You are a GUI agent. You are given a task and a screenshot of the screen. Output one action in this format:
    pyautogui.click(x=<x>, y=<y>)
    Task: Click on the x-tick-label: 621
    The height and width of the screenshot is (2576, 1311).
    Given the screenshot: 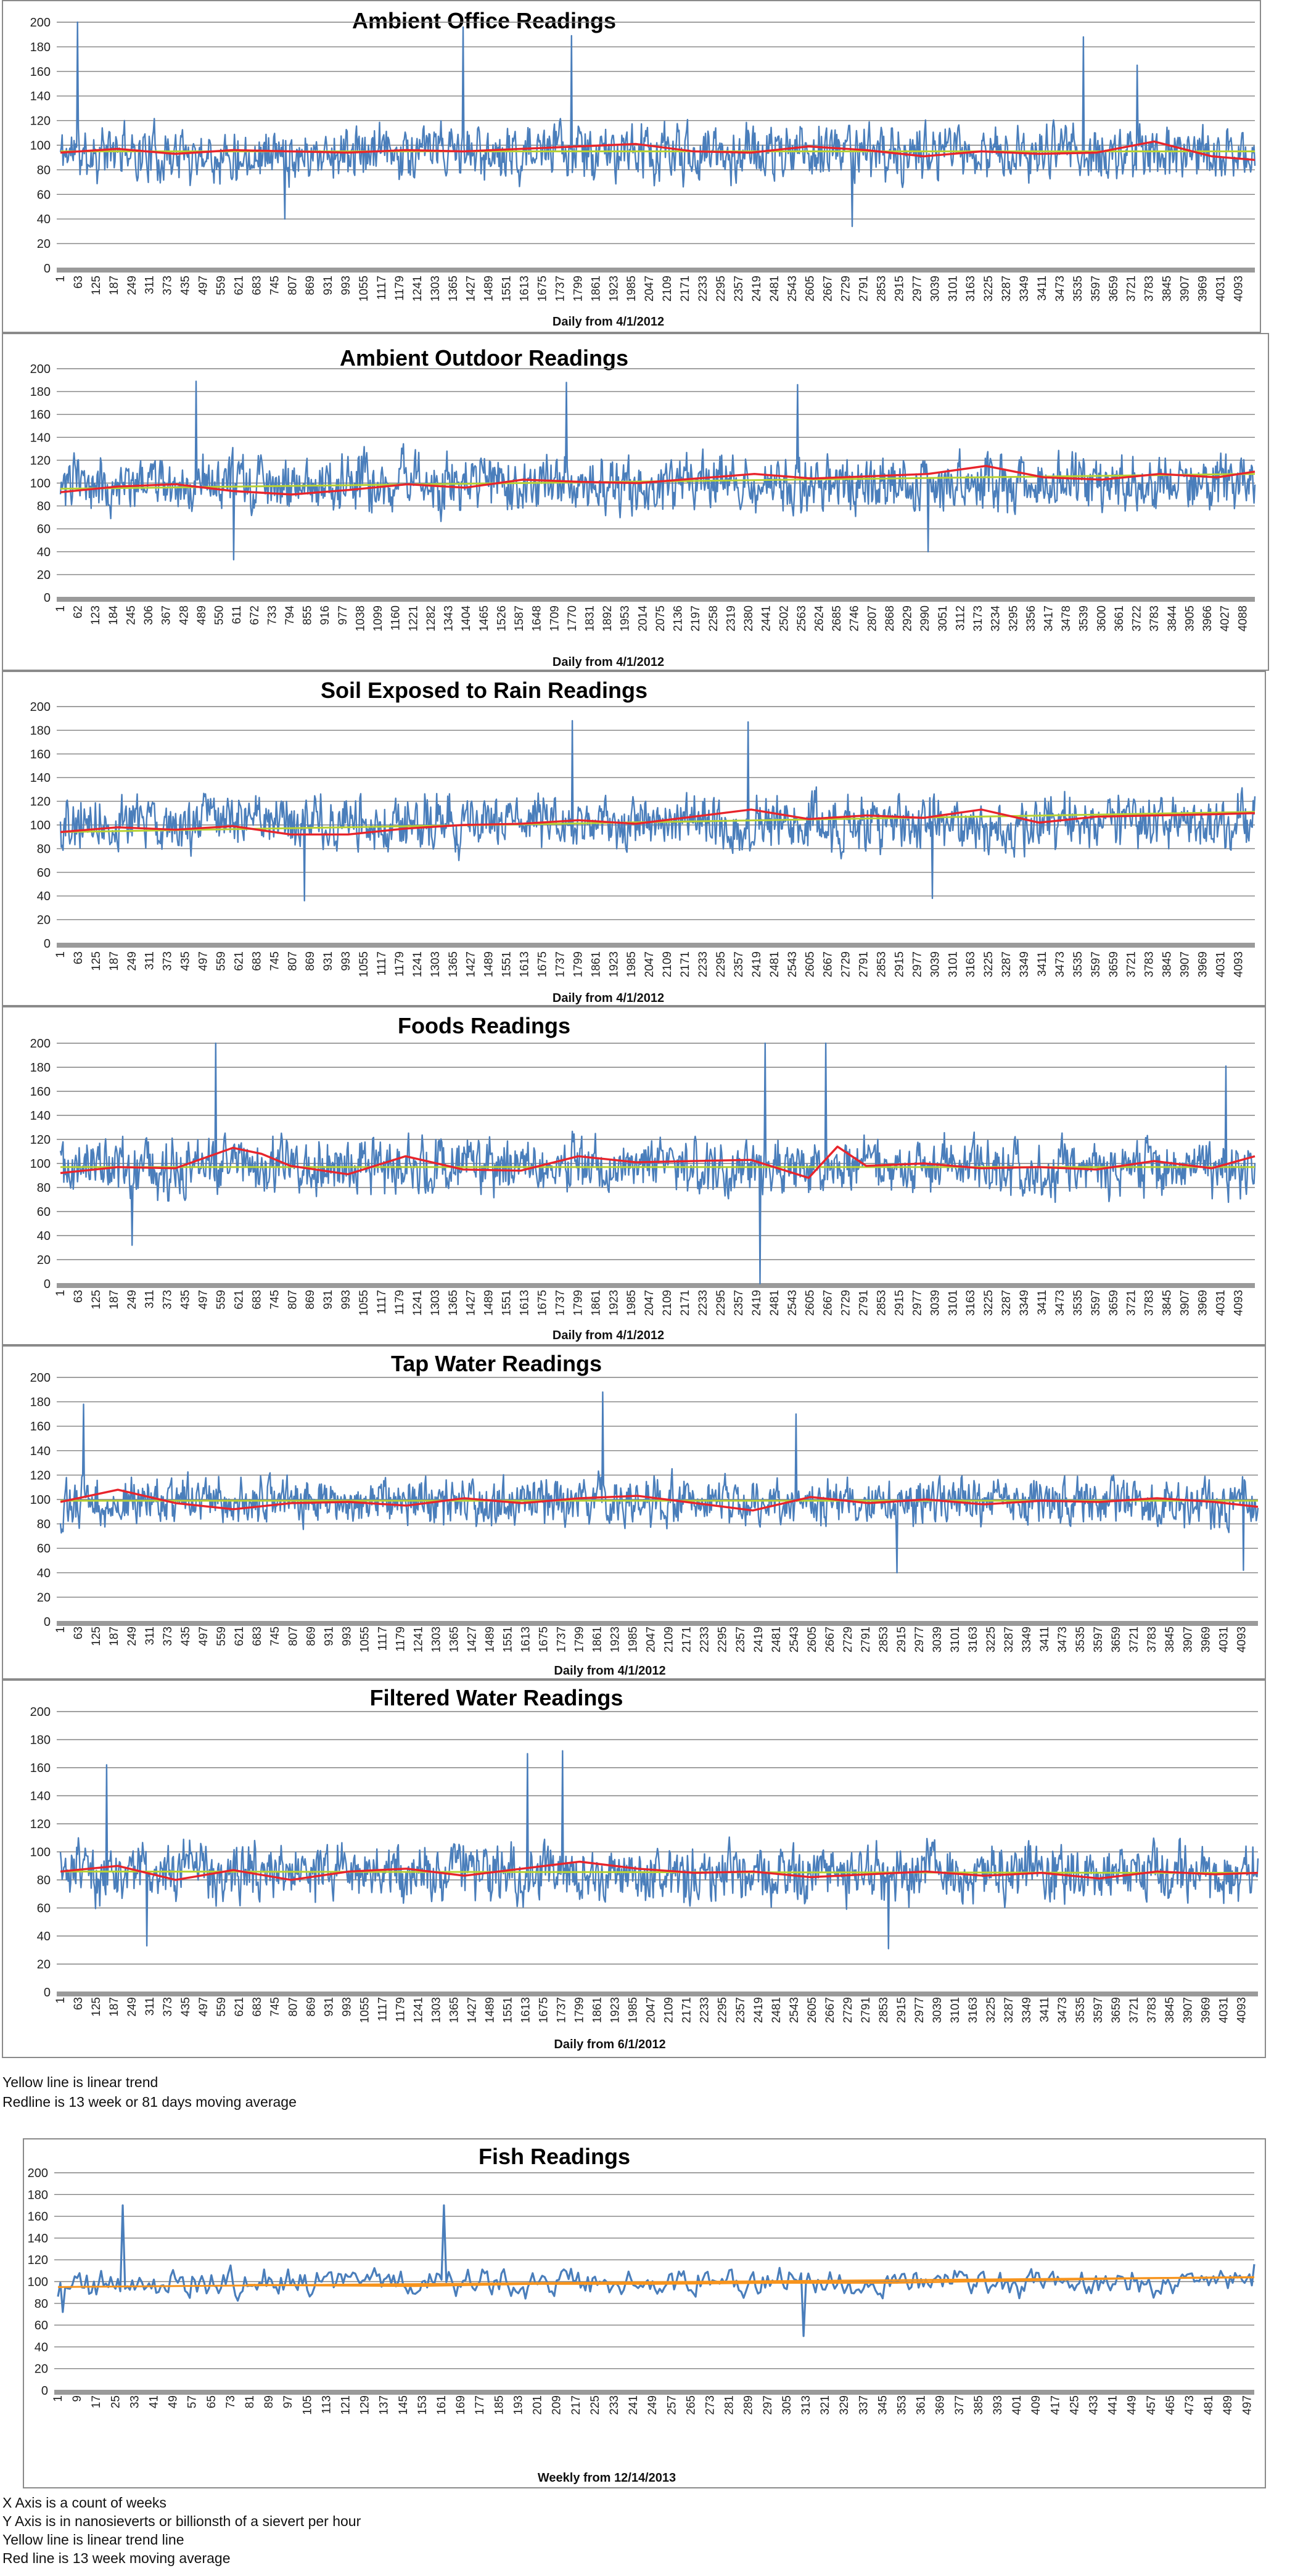 What is the action you would take?
    pyautogui.click(x=239, y=961)
    